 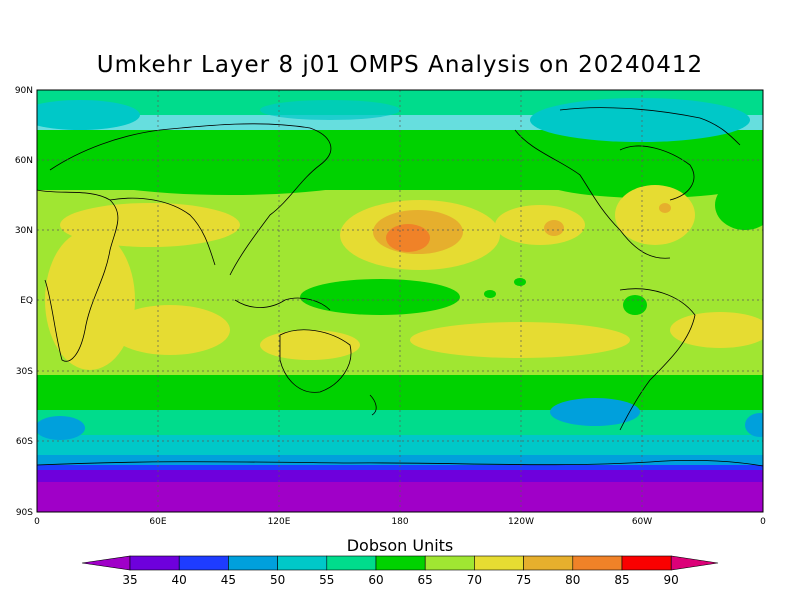 I want to click on latitude-labels: 90N 60N 30N EQ 30S 60S 90S, so click(x=24, y=302).